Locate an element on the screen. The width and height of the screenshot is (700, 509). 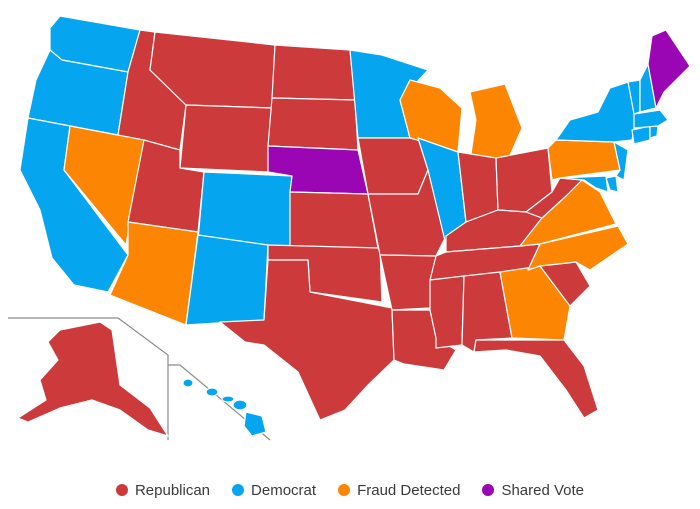
legend-item-democrat: Democrat is located at coordinates (274, 490).